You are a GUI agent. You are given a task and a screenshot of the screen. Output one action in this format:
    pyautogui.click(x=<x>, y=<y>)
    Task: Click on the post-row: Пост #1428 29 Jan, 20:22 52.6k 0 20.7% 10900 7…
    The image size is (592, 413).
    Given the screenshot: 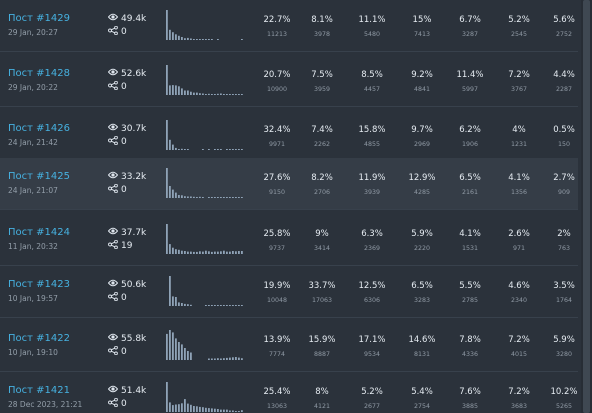 What is the action you would take?
    pyautogui.click(x=289, y=81)
    